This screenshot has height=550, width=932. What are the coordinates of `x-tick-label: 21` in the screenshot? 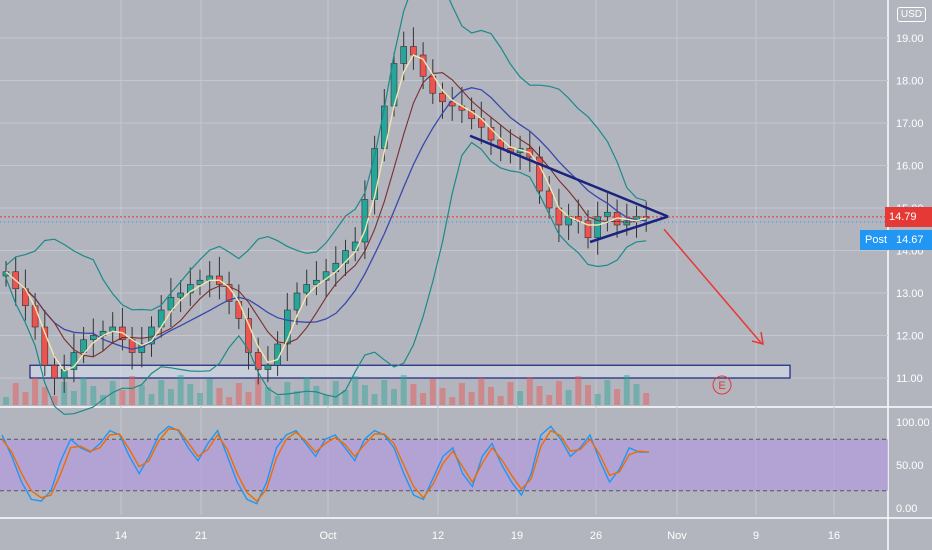 It's located at (201, 536).